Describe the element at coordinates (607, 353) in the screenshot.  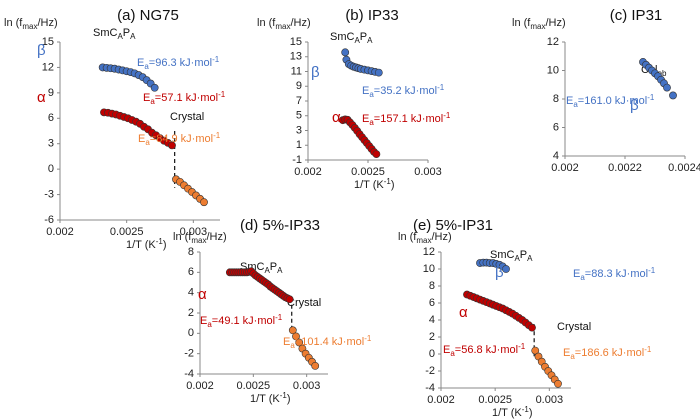
I see `activation-energy-label: Ea=186.6 kJ·mol-1` at that location.